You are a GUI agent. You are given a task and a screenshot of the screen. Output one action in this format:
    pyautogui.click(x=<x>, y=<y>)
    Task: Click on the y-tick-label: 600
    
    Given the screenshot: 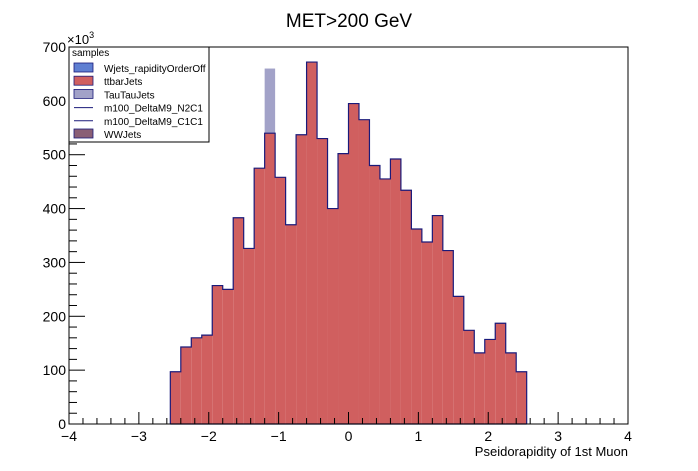 What is the action you would take?
    pyautogui.click(x=55, y=101)
    